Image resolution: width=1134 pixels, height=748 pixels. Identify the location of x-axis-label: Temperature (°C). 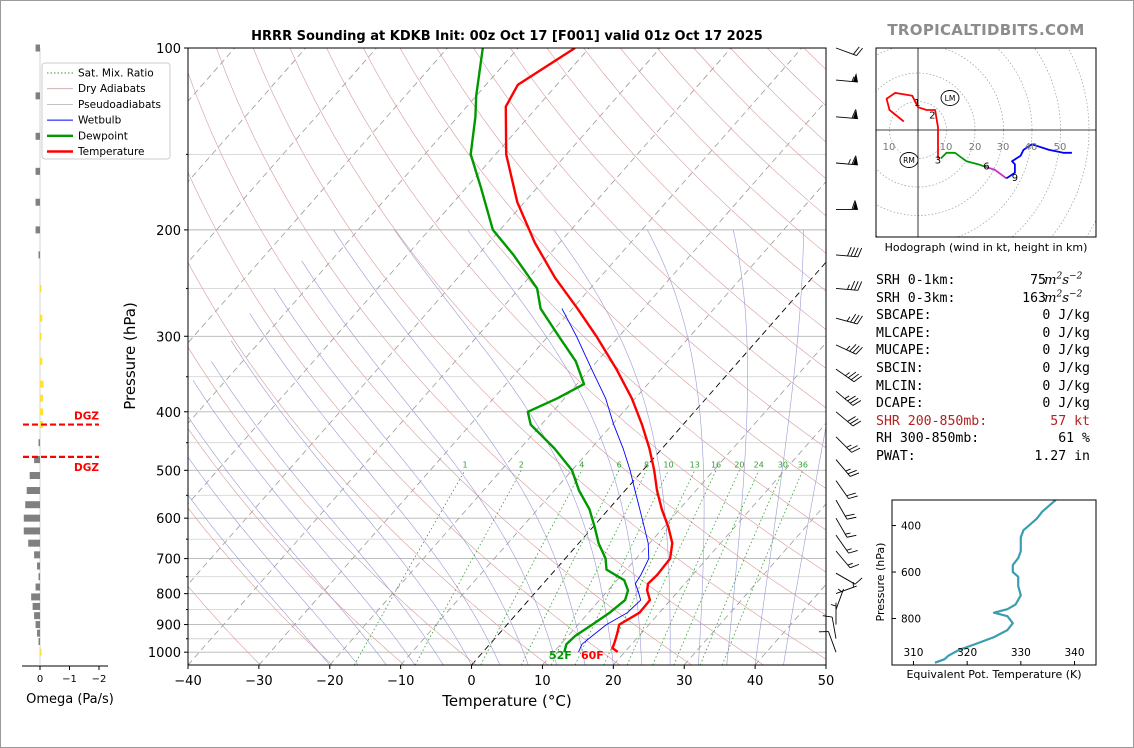
(506, 701).